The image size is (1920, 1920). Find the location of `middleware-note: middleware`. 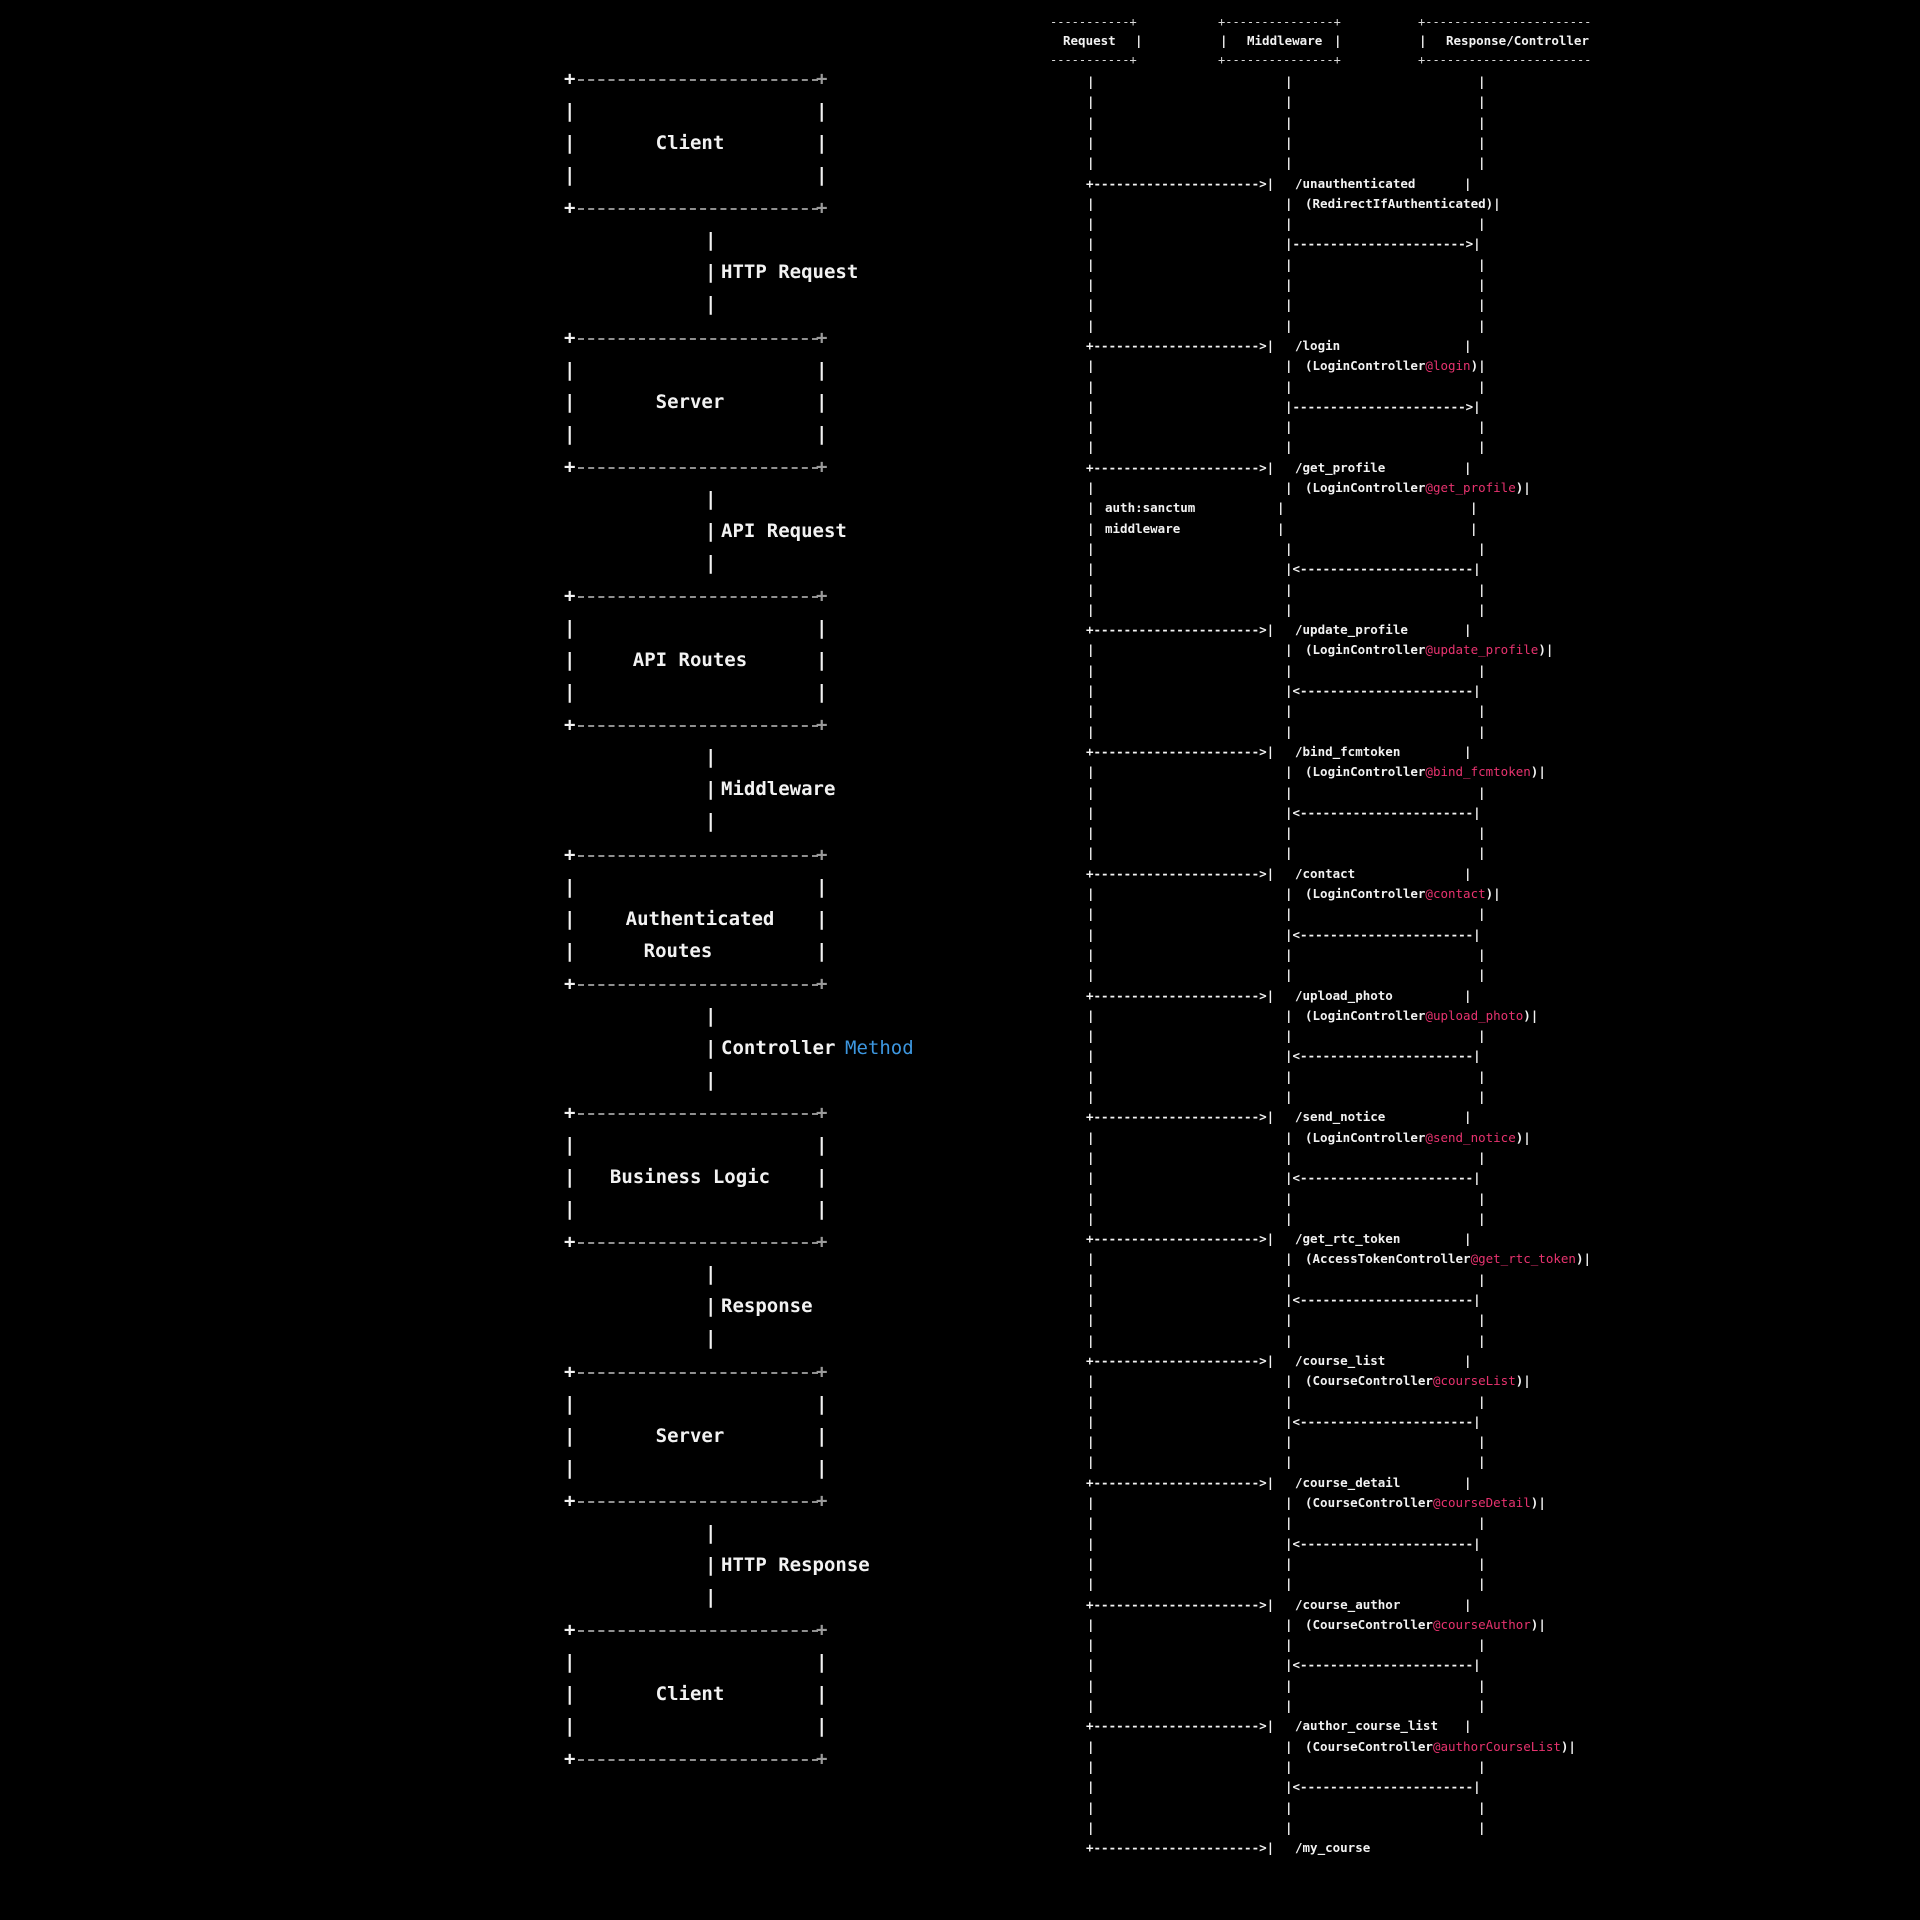

middleware-note: middleware is located at coordinates (1143, 528).